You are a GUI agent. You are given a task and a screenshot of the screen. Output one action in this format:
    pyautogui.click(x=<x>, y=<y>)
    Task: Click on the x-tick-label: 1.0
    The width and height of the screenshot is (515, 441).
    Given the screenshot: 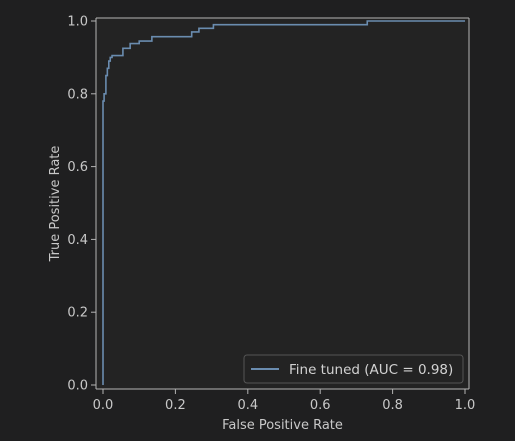 What is the action you would take?
    pyautogui.click(x=465, y=405)
    